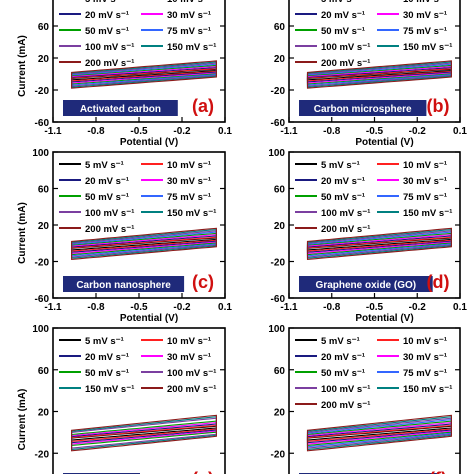 Image resolution: width=474 pixels, height=474 pixels. I want to click on y-tick-label: -60, so click(42, 299).